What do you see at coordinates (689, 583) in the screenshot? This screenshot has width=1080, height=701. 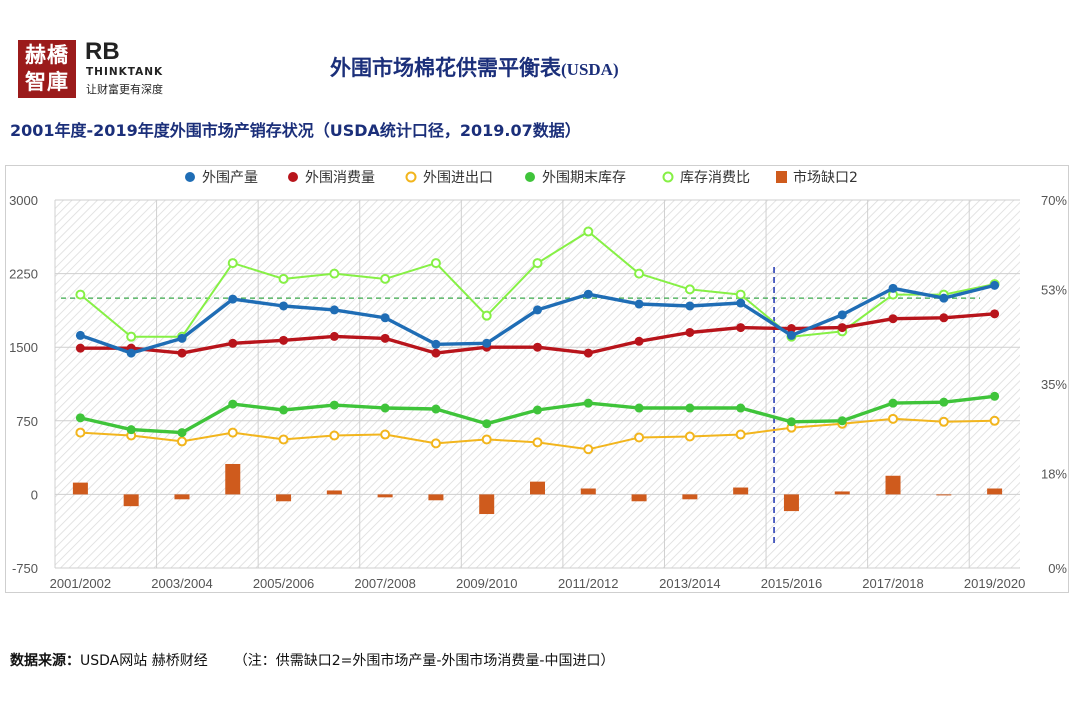 I see `x-tick-label: 2013/2014` at bounding box center [689, 583].